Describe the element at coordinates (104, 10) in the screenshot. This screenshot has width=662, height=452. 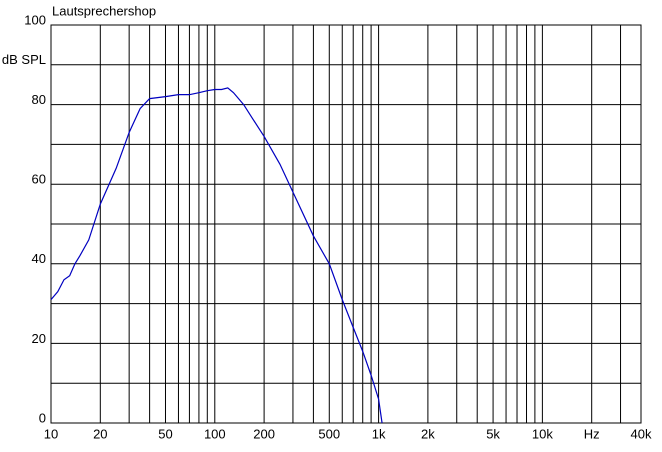
I see `header: Lautsprechershop` at that location.